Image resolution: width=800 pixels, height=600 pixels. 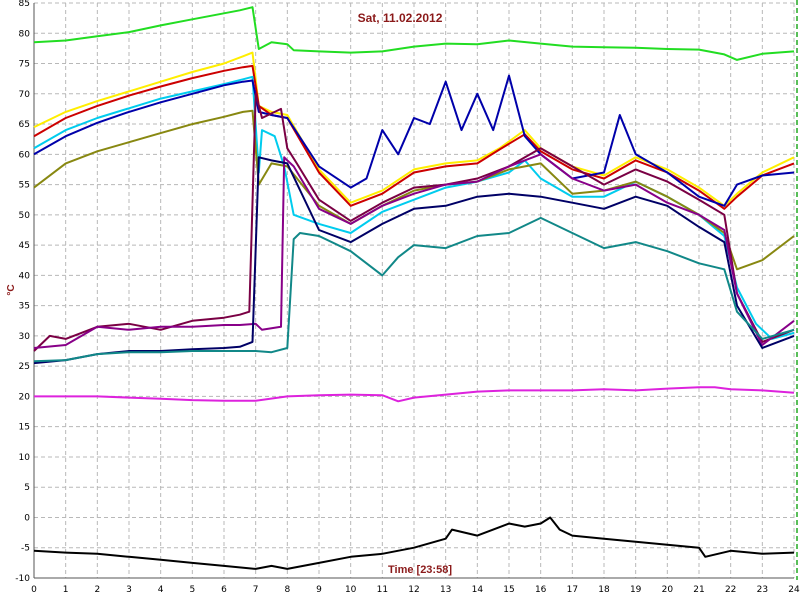 I want to click on x-tick-label: 19, so click(x=636, y=590).